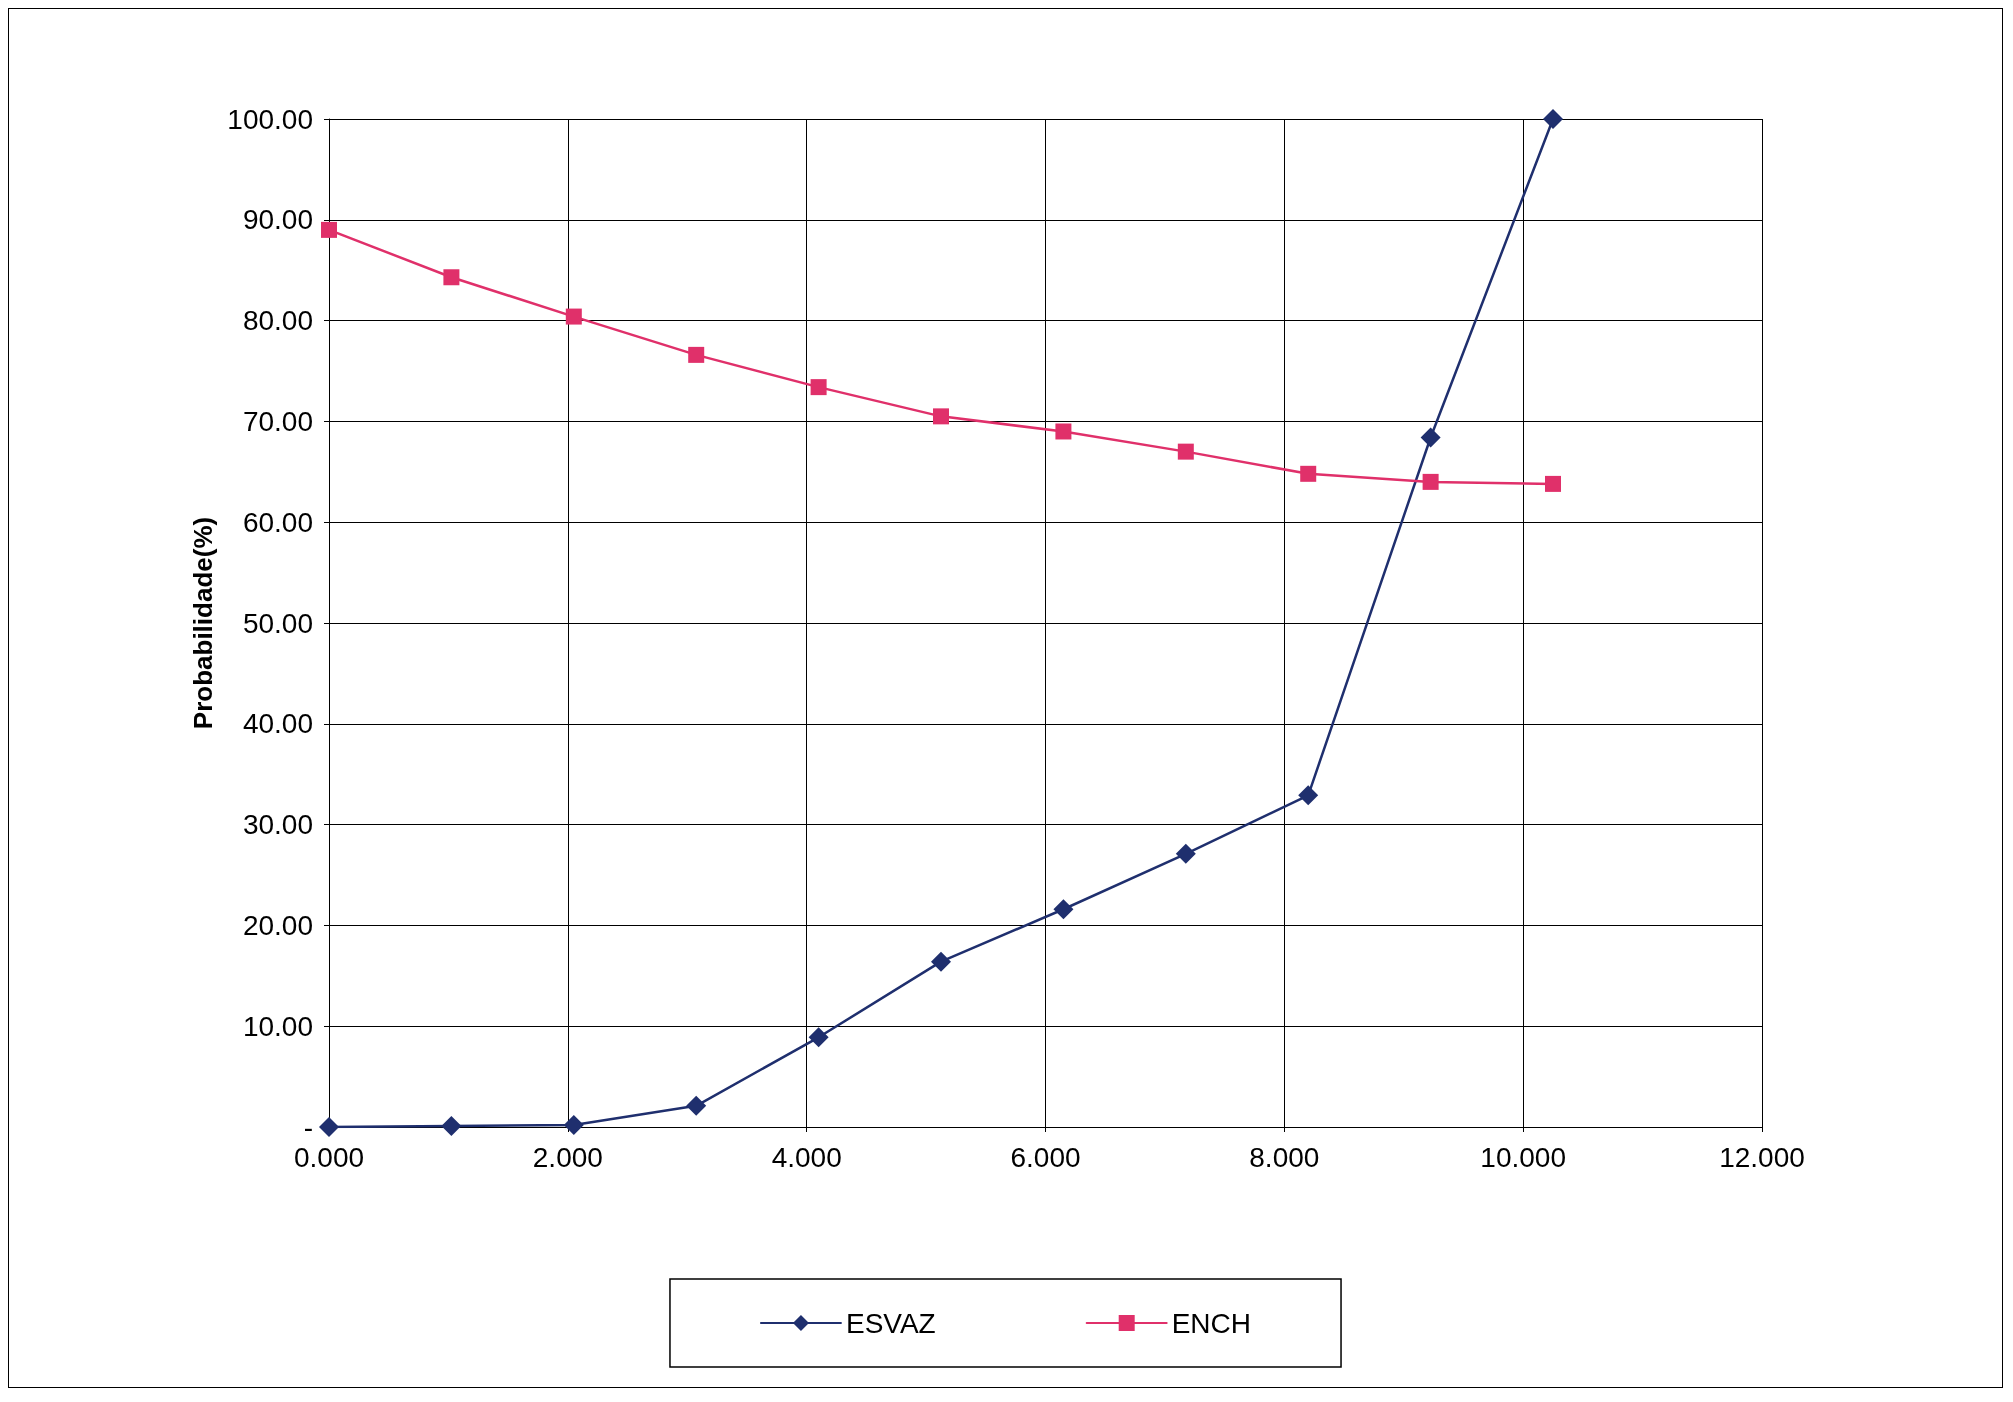 The image size is (2013, 1402). I want to click on y-axis-title: Probabilidade(%), so click(203, 623).